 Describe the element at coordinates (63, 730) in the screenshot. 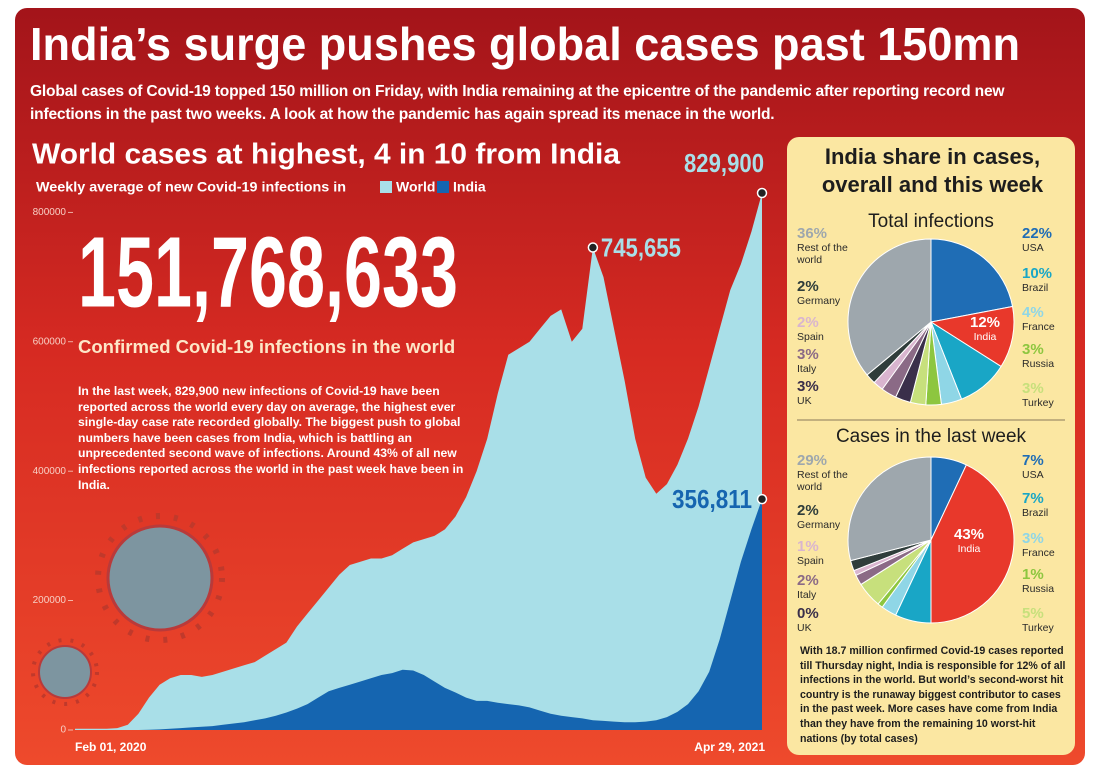

I see `y-tick-label: 0` at that location.